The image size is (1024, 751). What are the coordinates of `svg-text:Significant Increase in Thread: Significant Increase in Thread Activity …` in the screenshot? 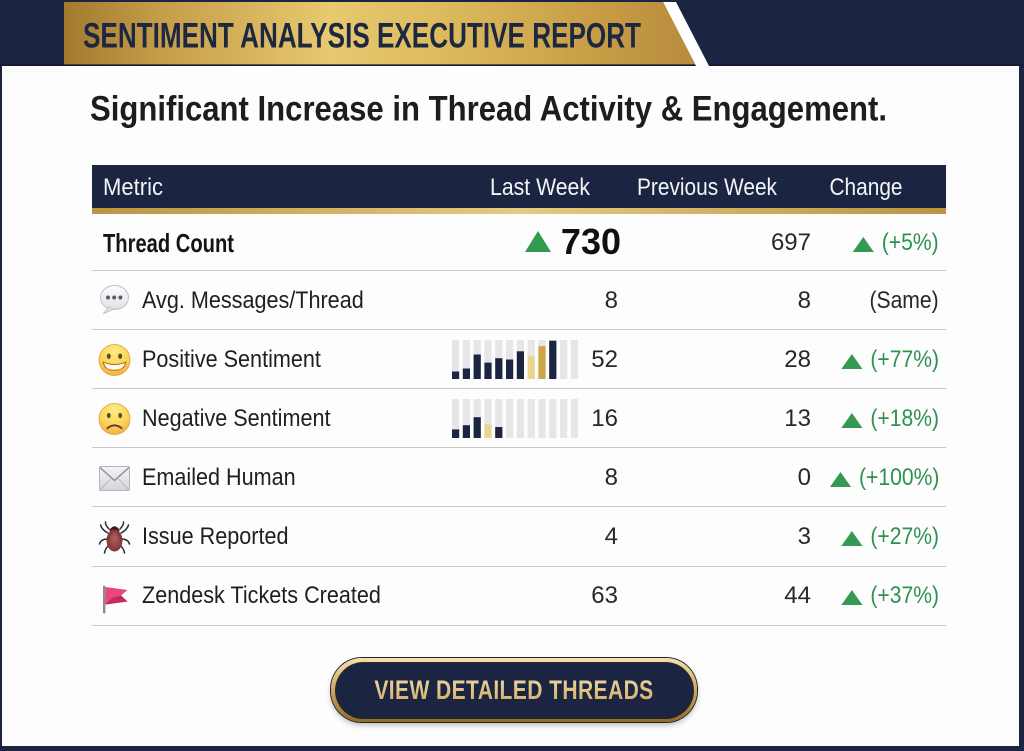 It's located at (488, 109).